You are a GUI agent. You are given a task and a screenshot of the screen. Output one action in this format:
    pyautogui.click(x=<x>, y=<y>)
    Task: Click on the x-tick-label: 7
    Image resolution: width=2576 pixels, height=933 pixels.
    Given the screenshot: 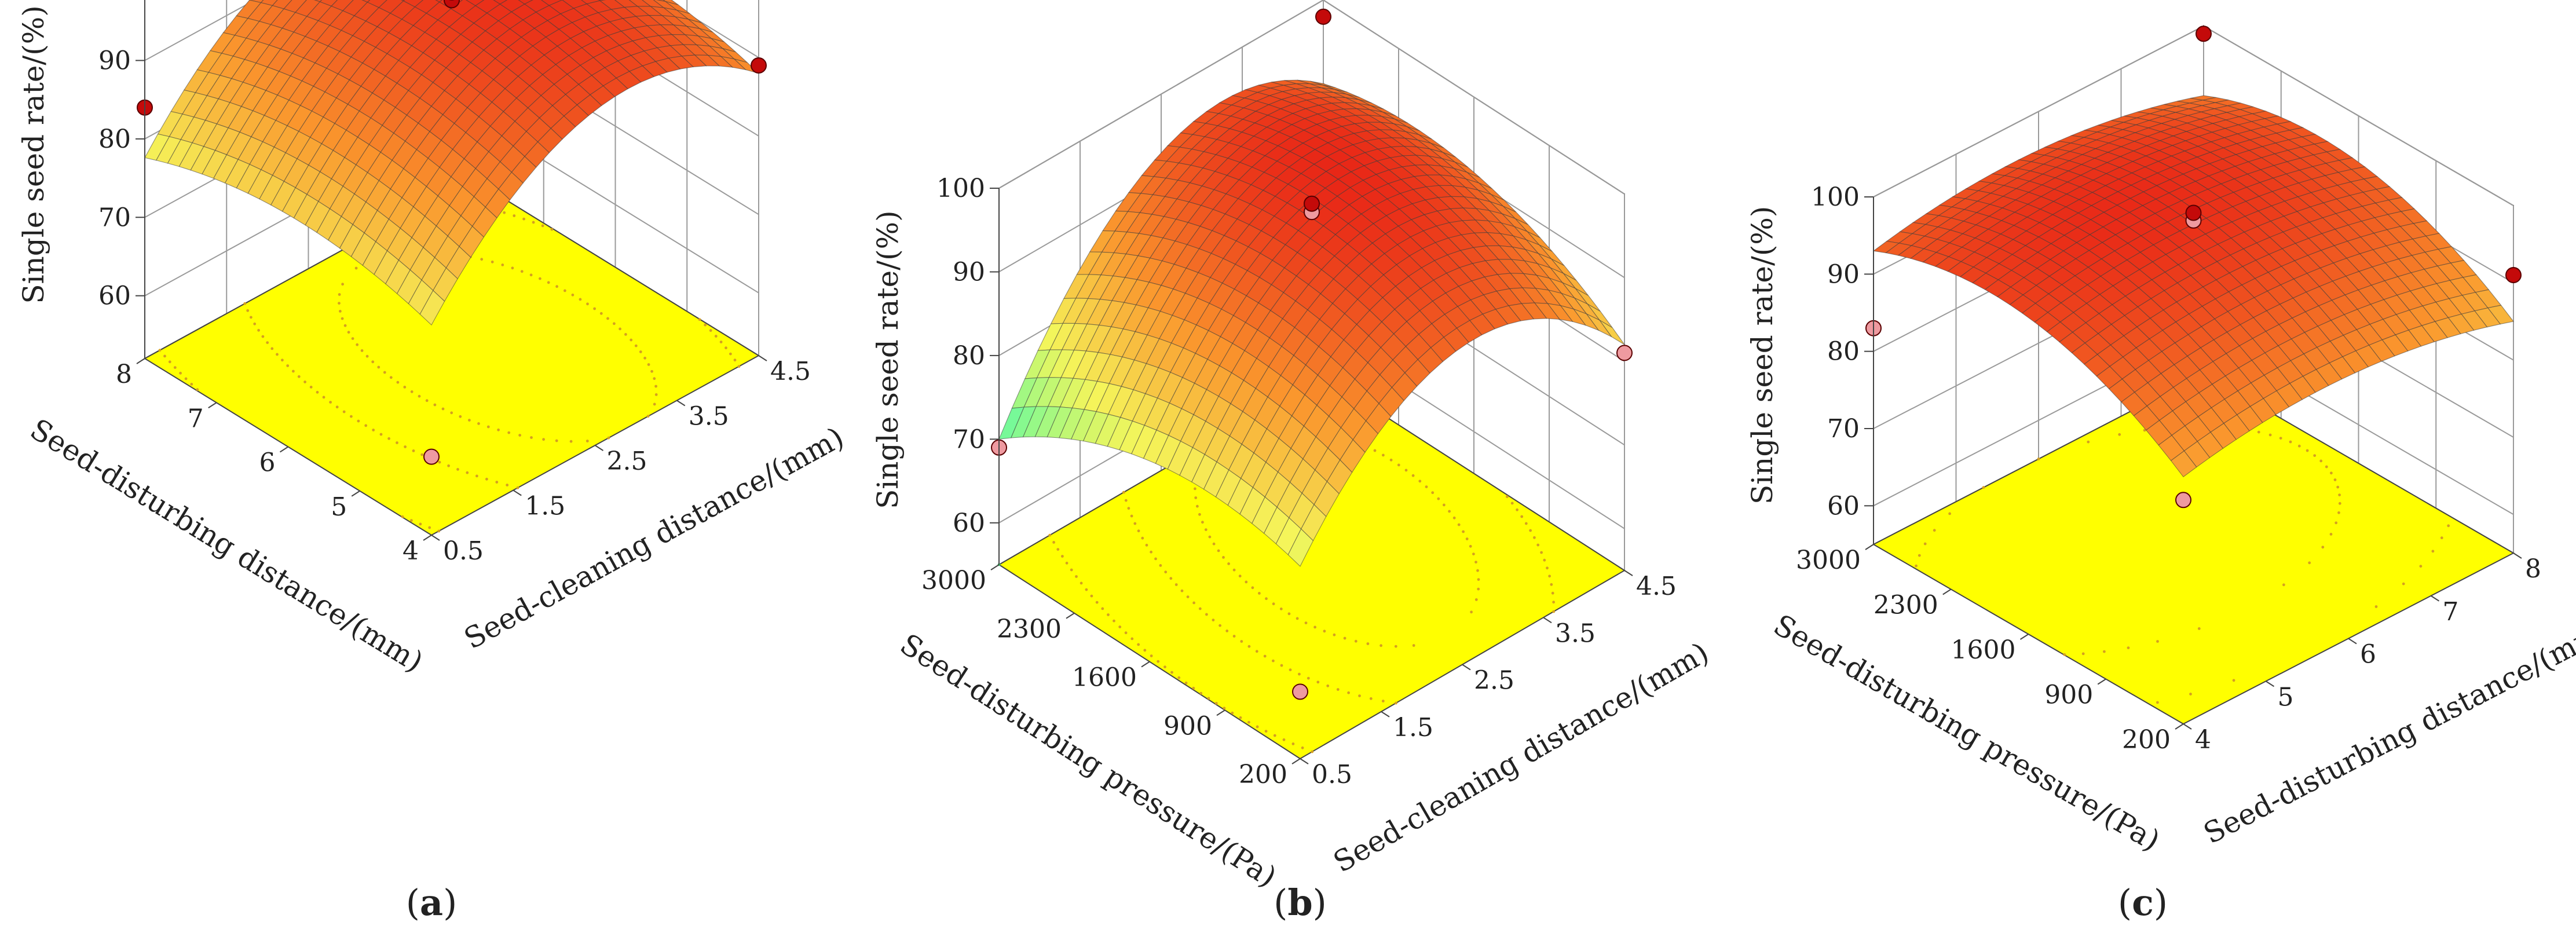 What is the action you would take?
    pyautogui.click(x=196, y=418)
    